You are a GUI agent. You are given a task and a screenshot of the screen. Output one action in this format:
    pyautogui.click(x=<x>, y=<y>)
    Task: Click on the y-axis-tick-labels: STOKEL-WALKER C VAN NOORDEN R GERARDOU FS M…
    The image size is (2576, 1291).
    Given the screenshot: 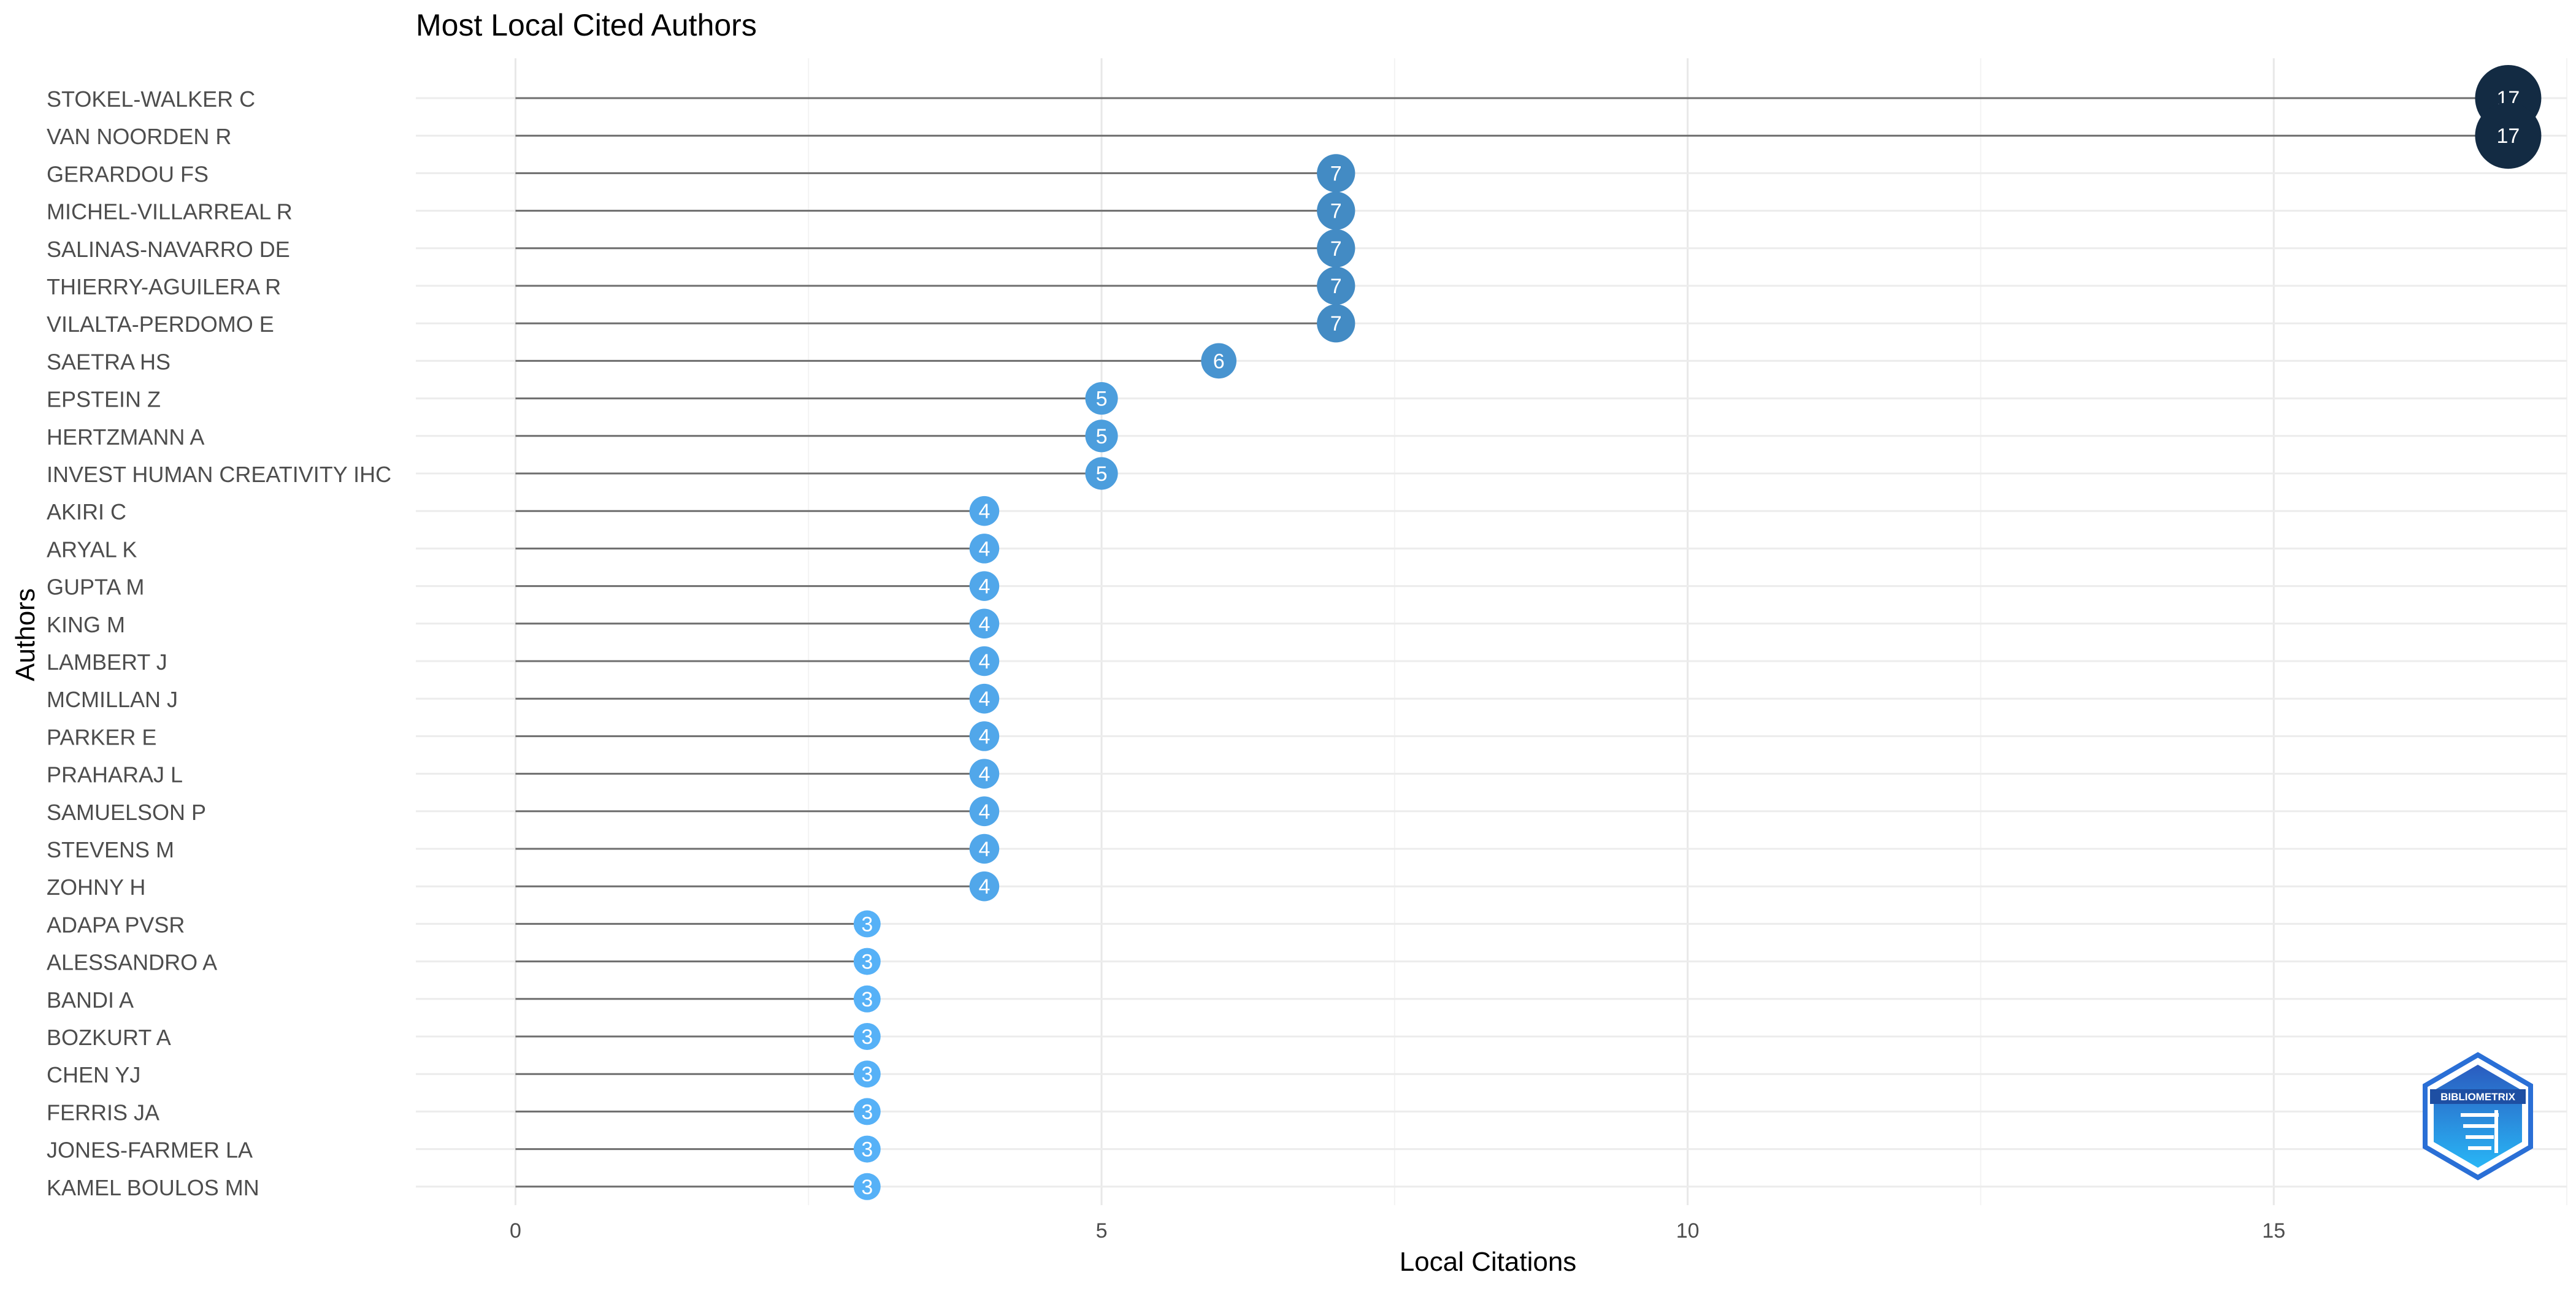 What is the action you would take?
    pyautogui.click(x=219, y=643)
    